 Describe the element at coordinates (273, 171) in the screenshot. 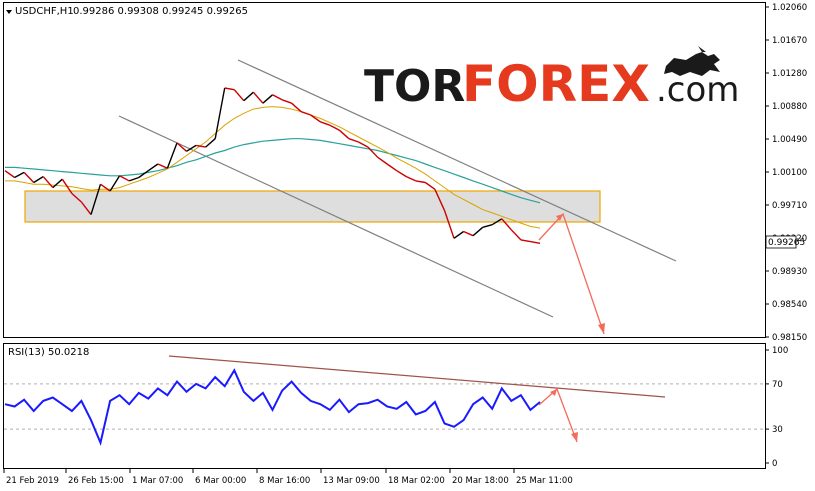

I see `ma-slow-line` at that location.